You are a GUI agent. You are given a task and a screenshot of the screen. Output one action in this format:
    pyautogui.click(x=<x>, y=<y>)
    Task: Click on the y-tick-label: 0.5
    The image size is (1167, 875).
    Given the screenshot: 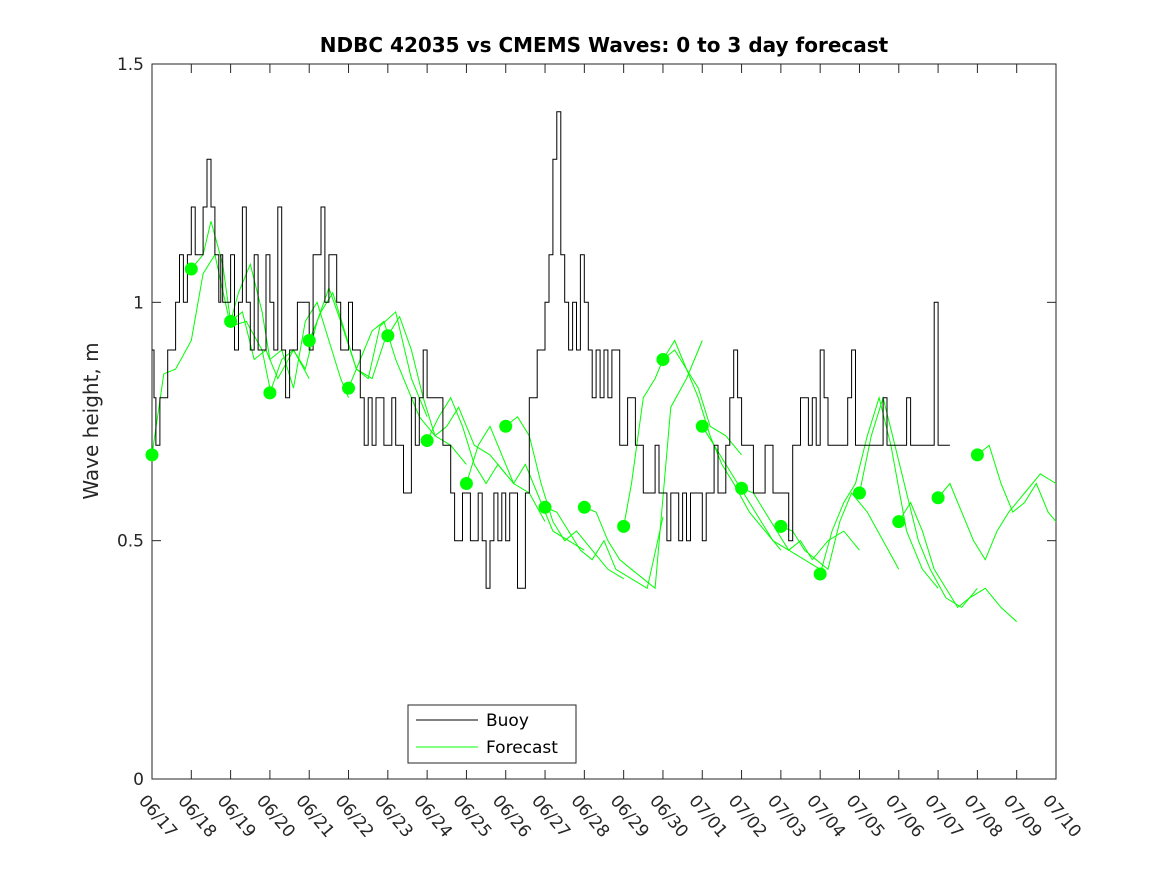 What is the action you would take?
    pyautogui.click(x=130, y=542)
    